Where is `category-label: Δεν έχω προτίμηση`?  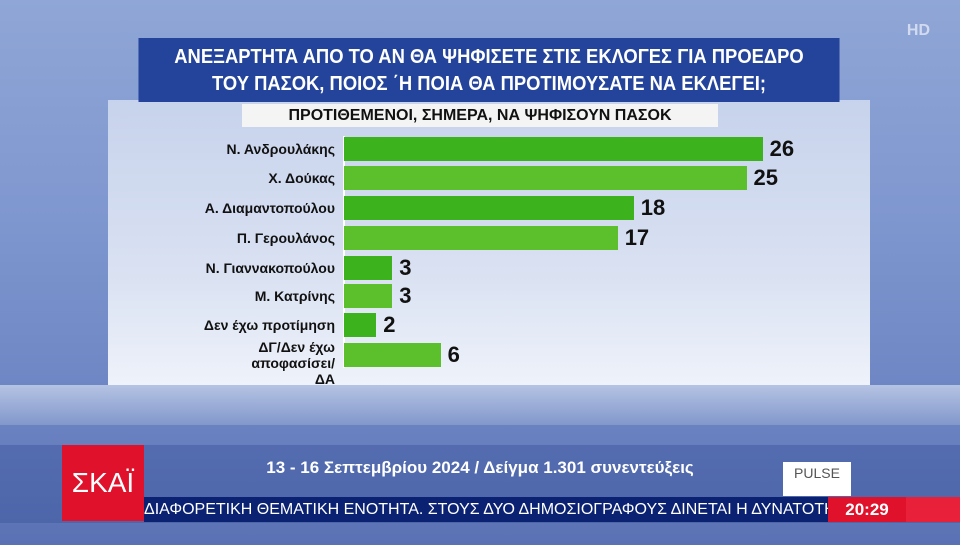
category-label: Δεν έχω προτίμηση is located at coordinates (269, 325).